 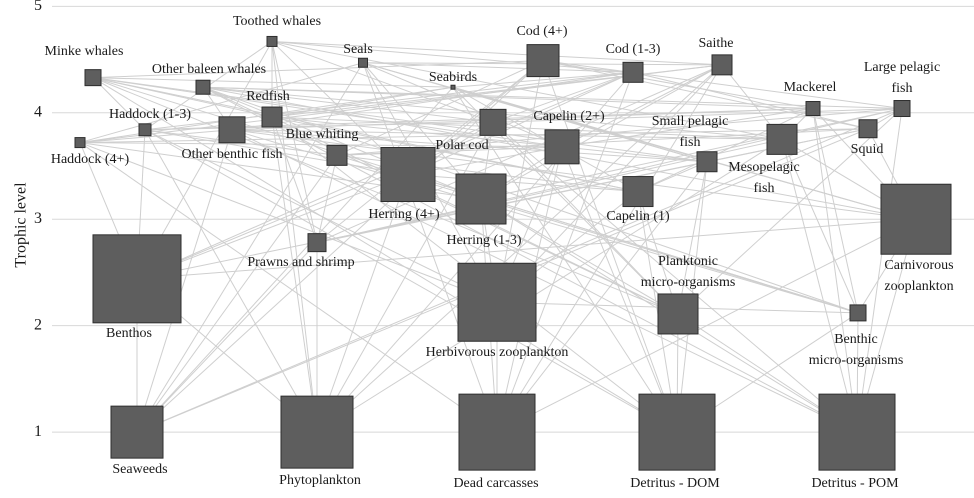 I want to click on node-label: Seabirds, so click(x=453, y=77).